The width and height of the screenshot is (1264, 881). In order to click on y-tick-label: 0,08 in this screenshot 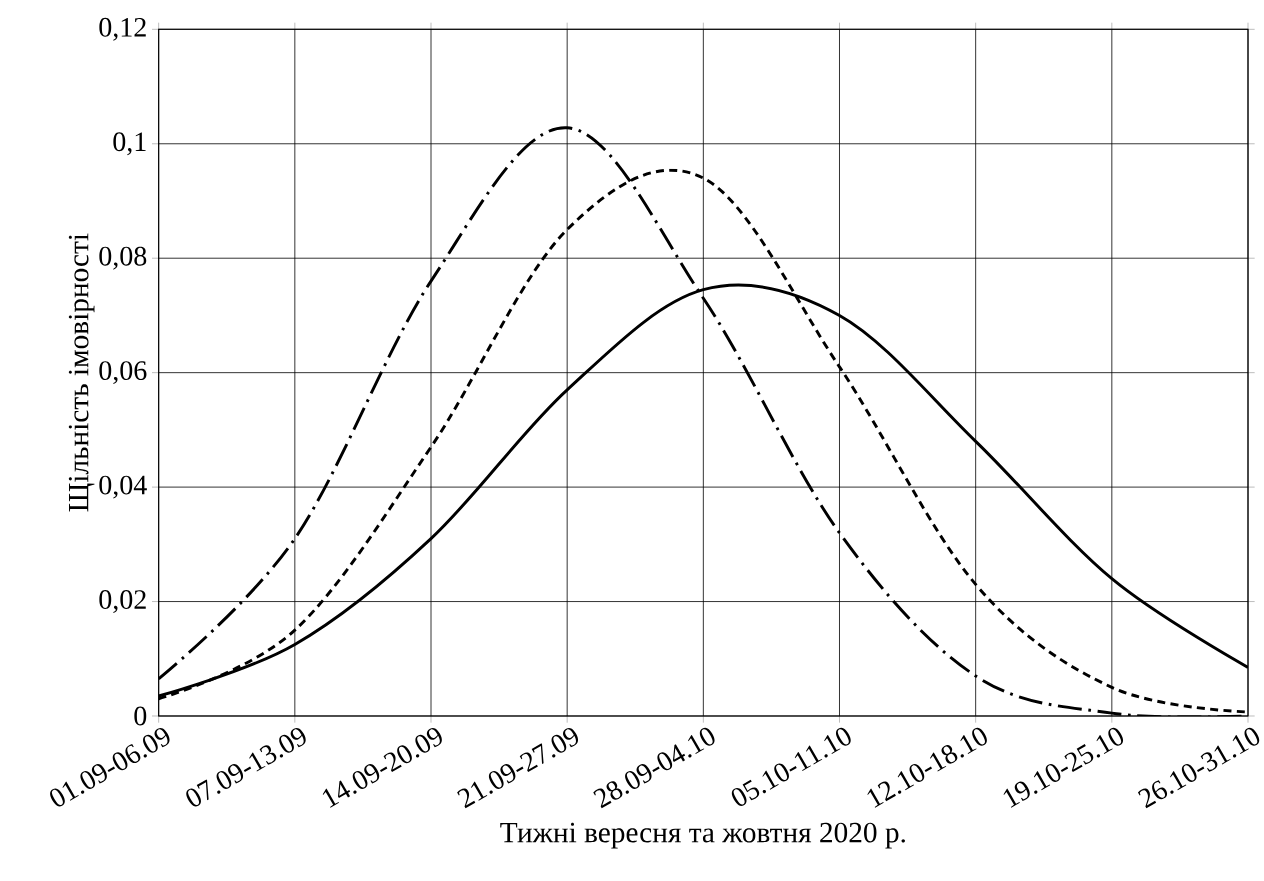, I will do `click(123, 258)`.